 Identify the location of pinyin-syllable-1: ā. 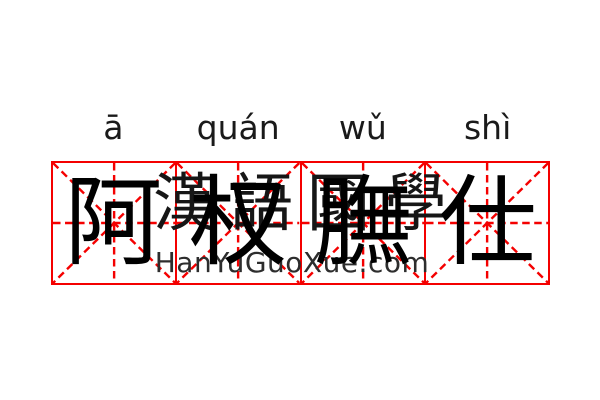
(113, 127).